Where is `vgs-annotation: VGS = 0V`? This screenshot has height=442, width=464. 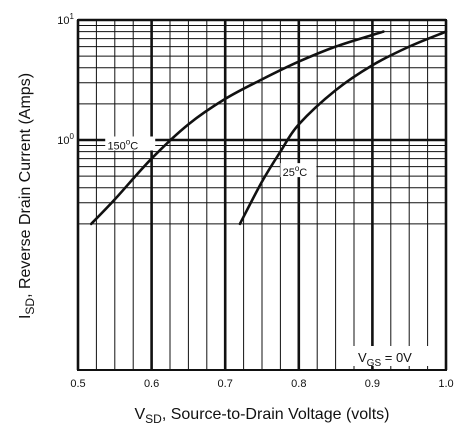
vgs-annotation: VGS = 0V is located at coordinates (385, 359).